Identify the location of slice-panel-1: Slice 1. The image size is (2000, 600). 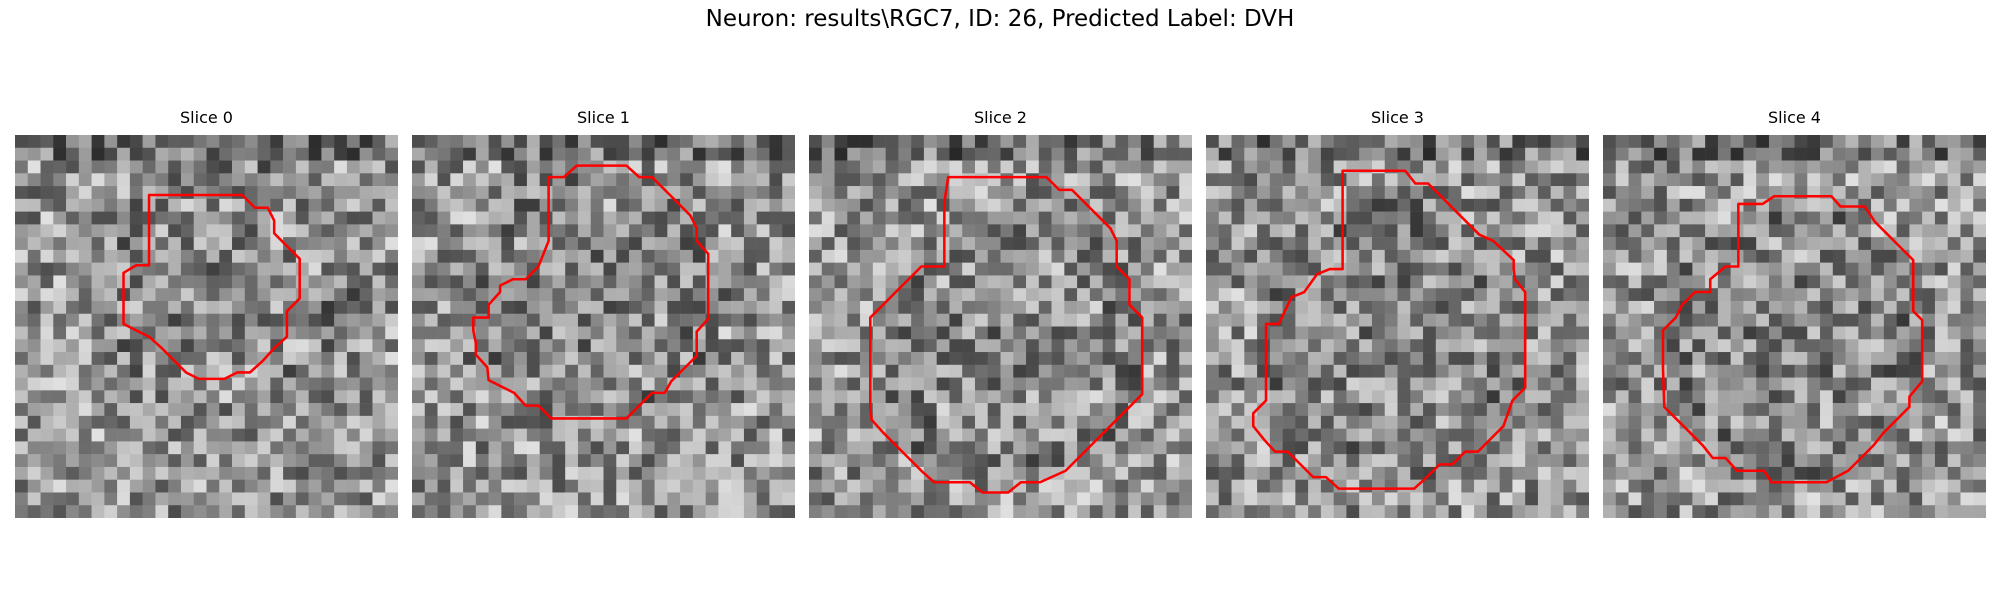
(603, 313).